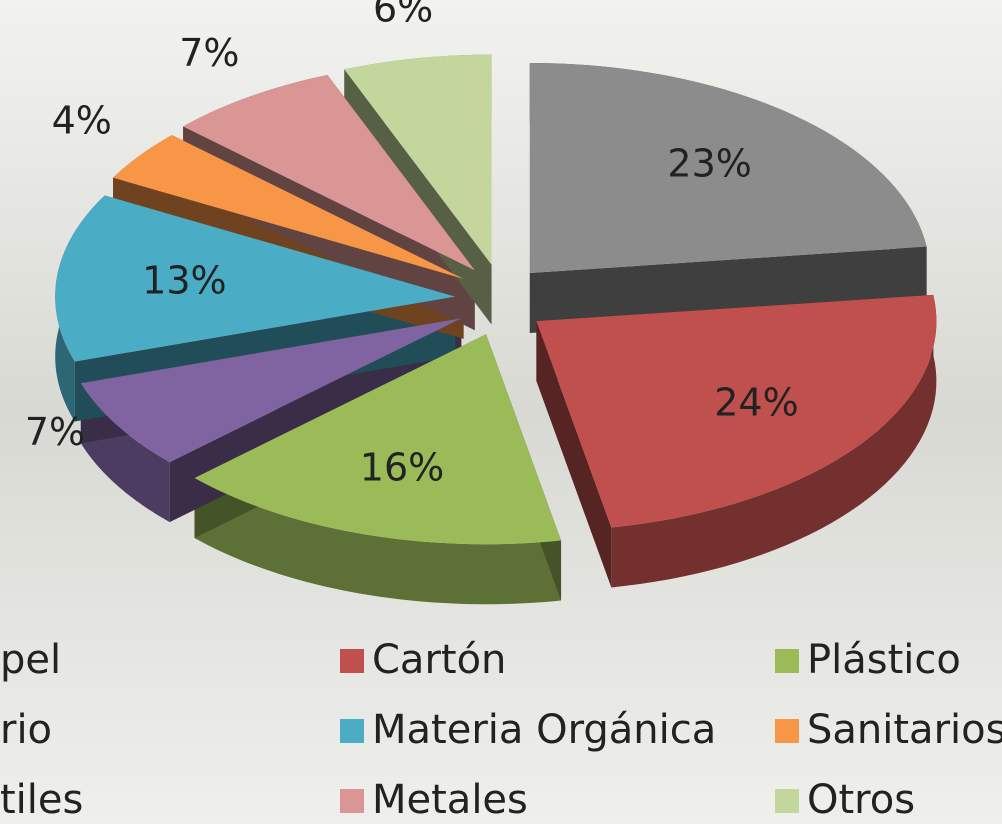  Describe the element at coordinates (26, 730) in the screenshot. I see `legend-label: rio` at that location.